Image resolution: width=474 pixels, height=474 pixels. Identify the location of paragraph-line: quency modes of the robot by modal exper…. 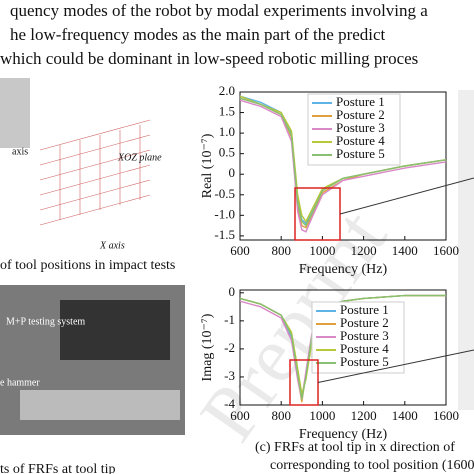
(219, 10).